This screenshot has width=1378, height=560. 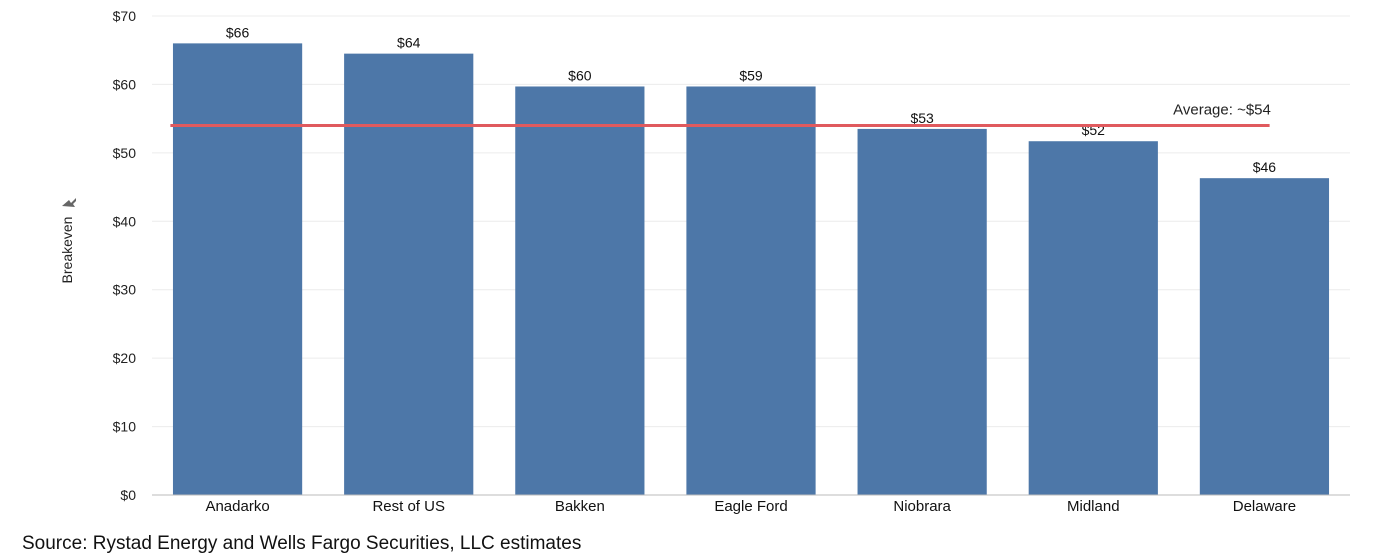 What do you see at coordinates (125, 427) in the screenshot?
I see `y-tick-label: $10` at bounding box center [125, 427].